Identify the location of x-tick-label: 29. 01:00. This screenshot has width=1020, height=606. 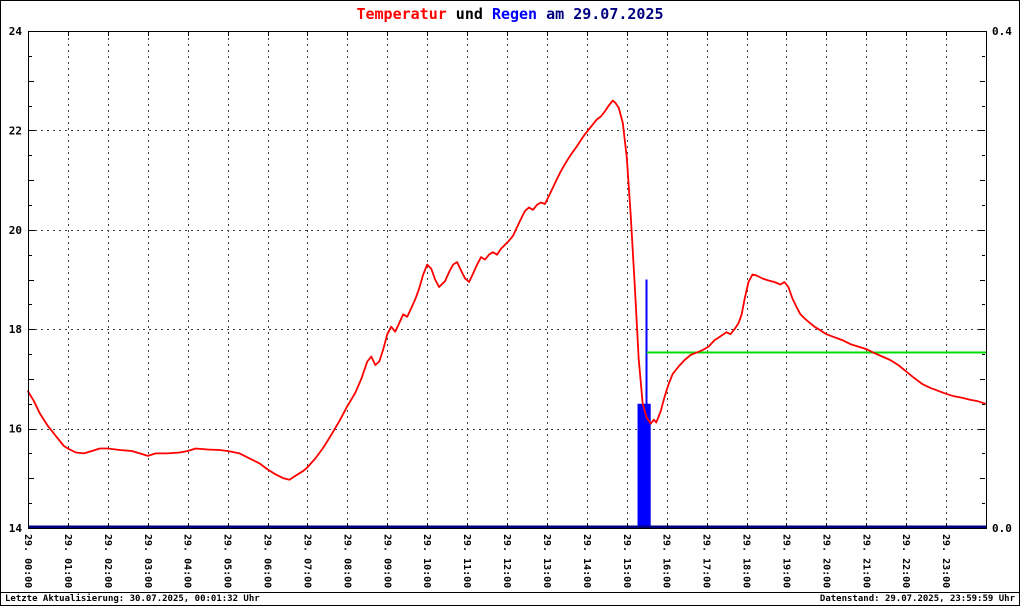
(67, 561).